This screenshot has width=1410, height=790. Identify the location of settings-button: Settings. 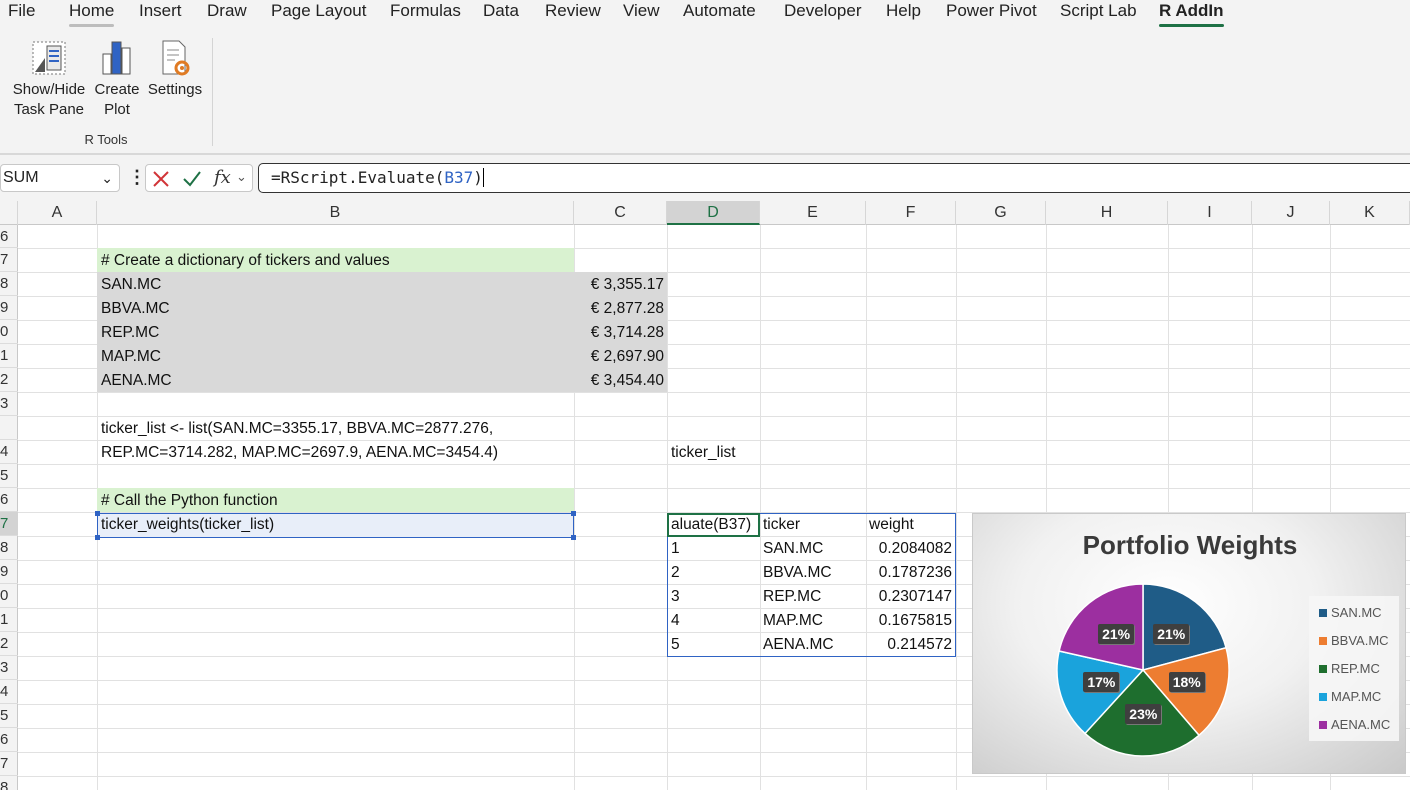
(175, 69).